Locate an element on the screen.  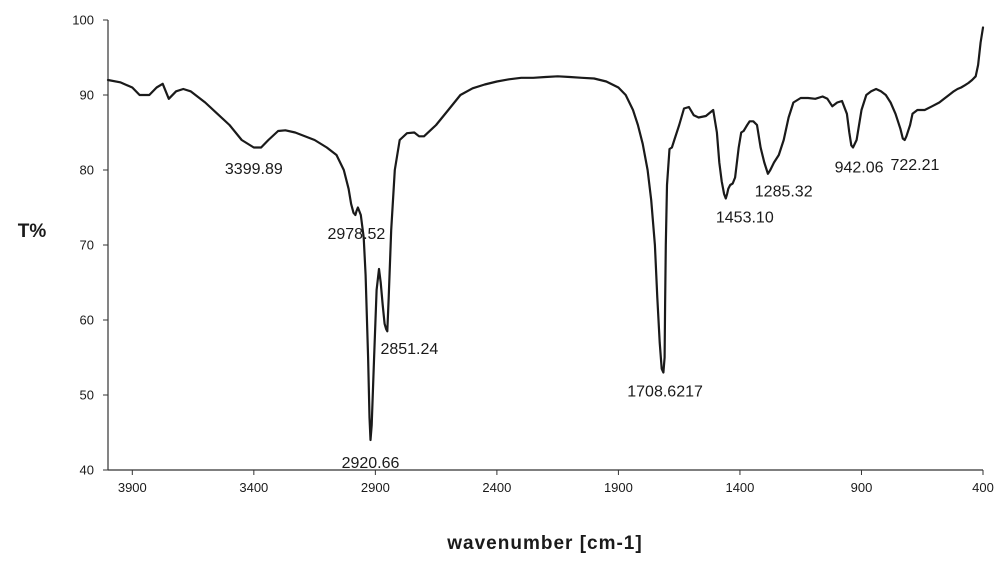
peak-label: 2851.24 is located at coordinates (409, 349).